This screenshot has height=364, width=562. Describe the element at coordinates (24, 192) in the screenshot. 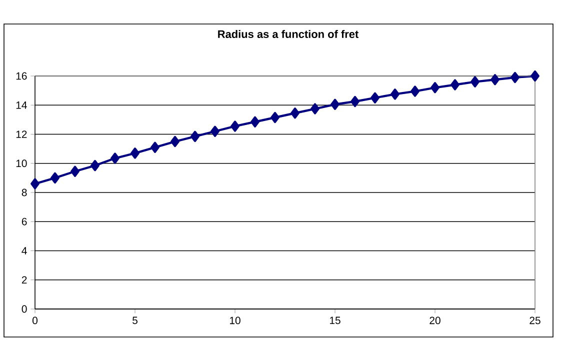

I see `y-tick-label: 8` at that location.